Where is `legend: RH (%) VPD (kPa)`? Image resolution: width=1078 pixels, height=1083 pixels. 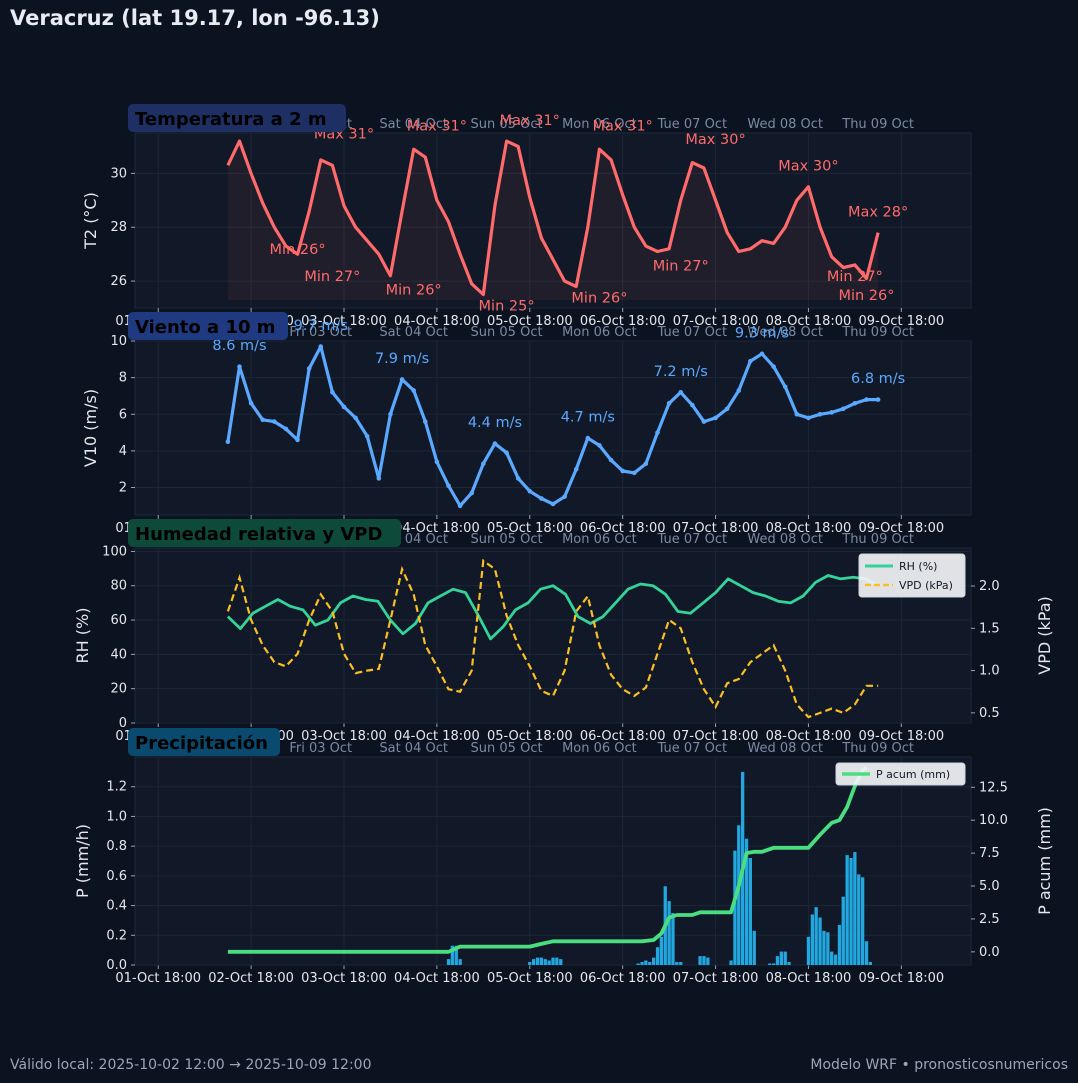 legend: RH (%) VPD (kPa) is located at coordinates (912, 575).